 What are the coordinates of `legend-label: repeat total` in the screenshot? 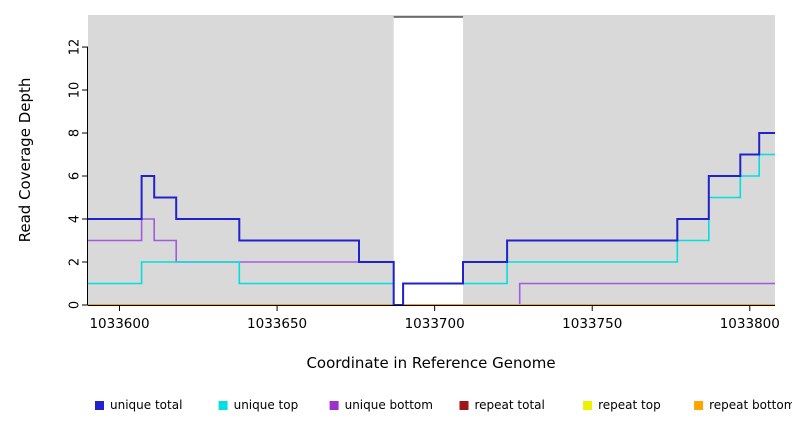 It's located at (510, 405).